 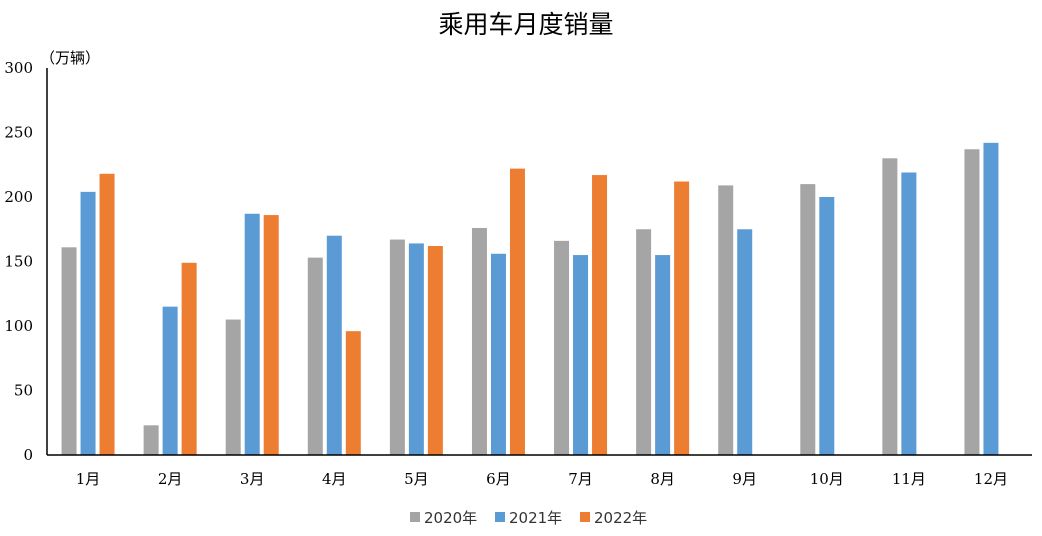 I want to click on x-tick-label: 2月, so click(x=170, y=479).